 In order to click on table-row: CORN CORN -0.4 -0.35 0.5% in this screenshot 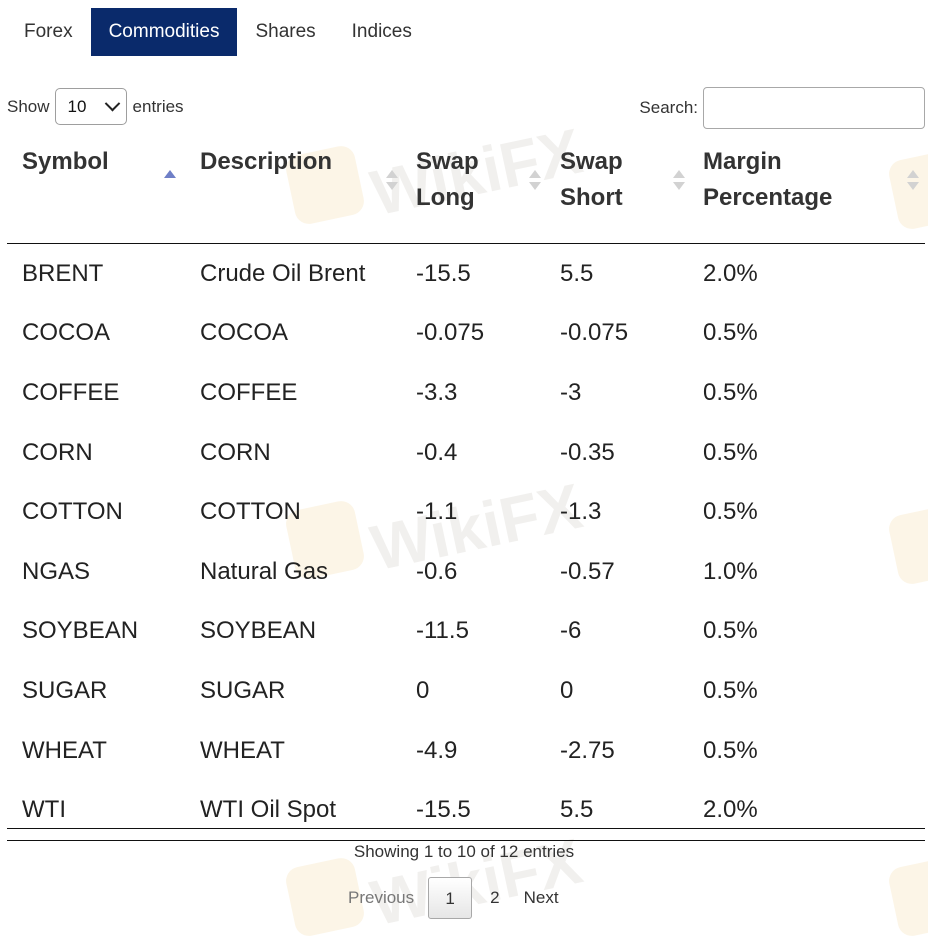, I will do `click(466, 453)`.